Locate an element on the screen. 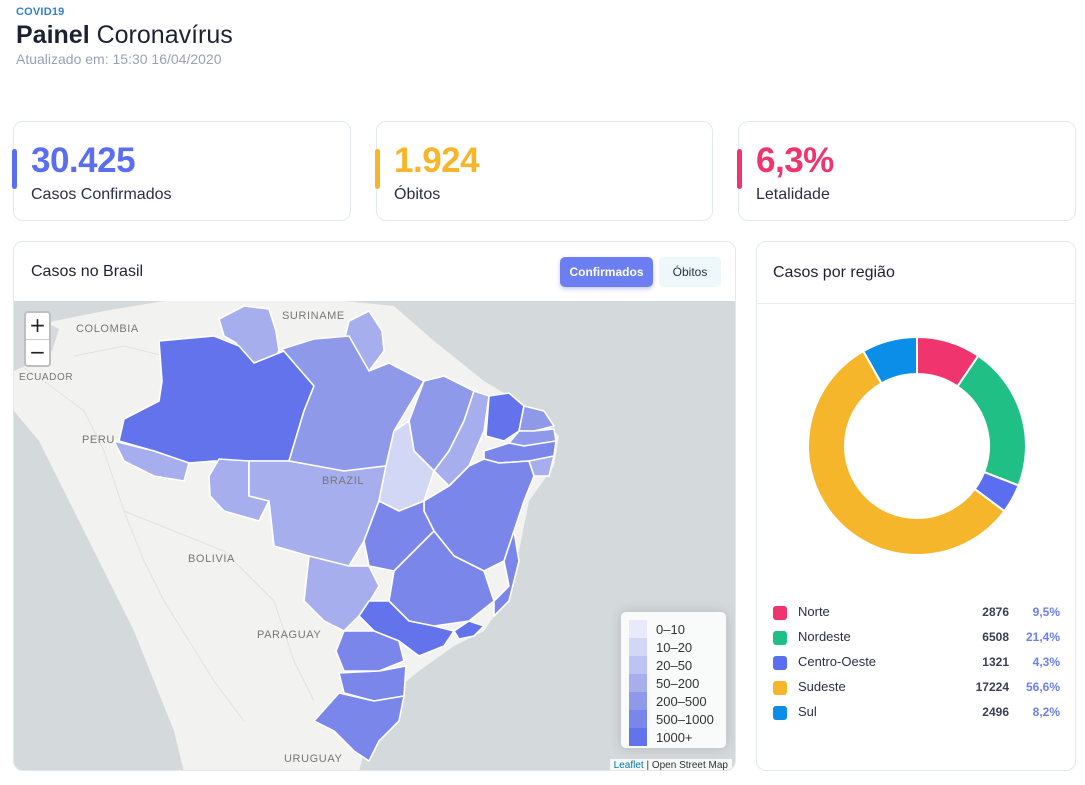  legend-row: 500–1000 is located at coordinates (673, 719).